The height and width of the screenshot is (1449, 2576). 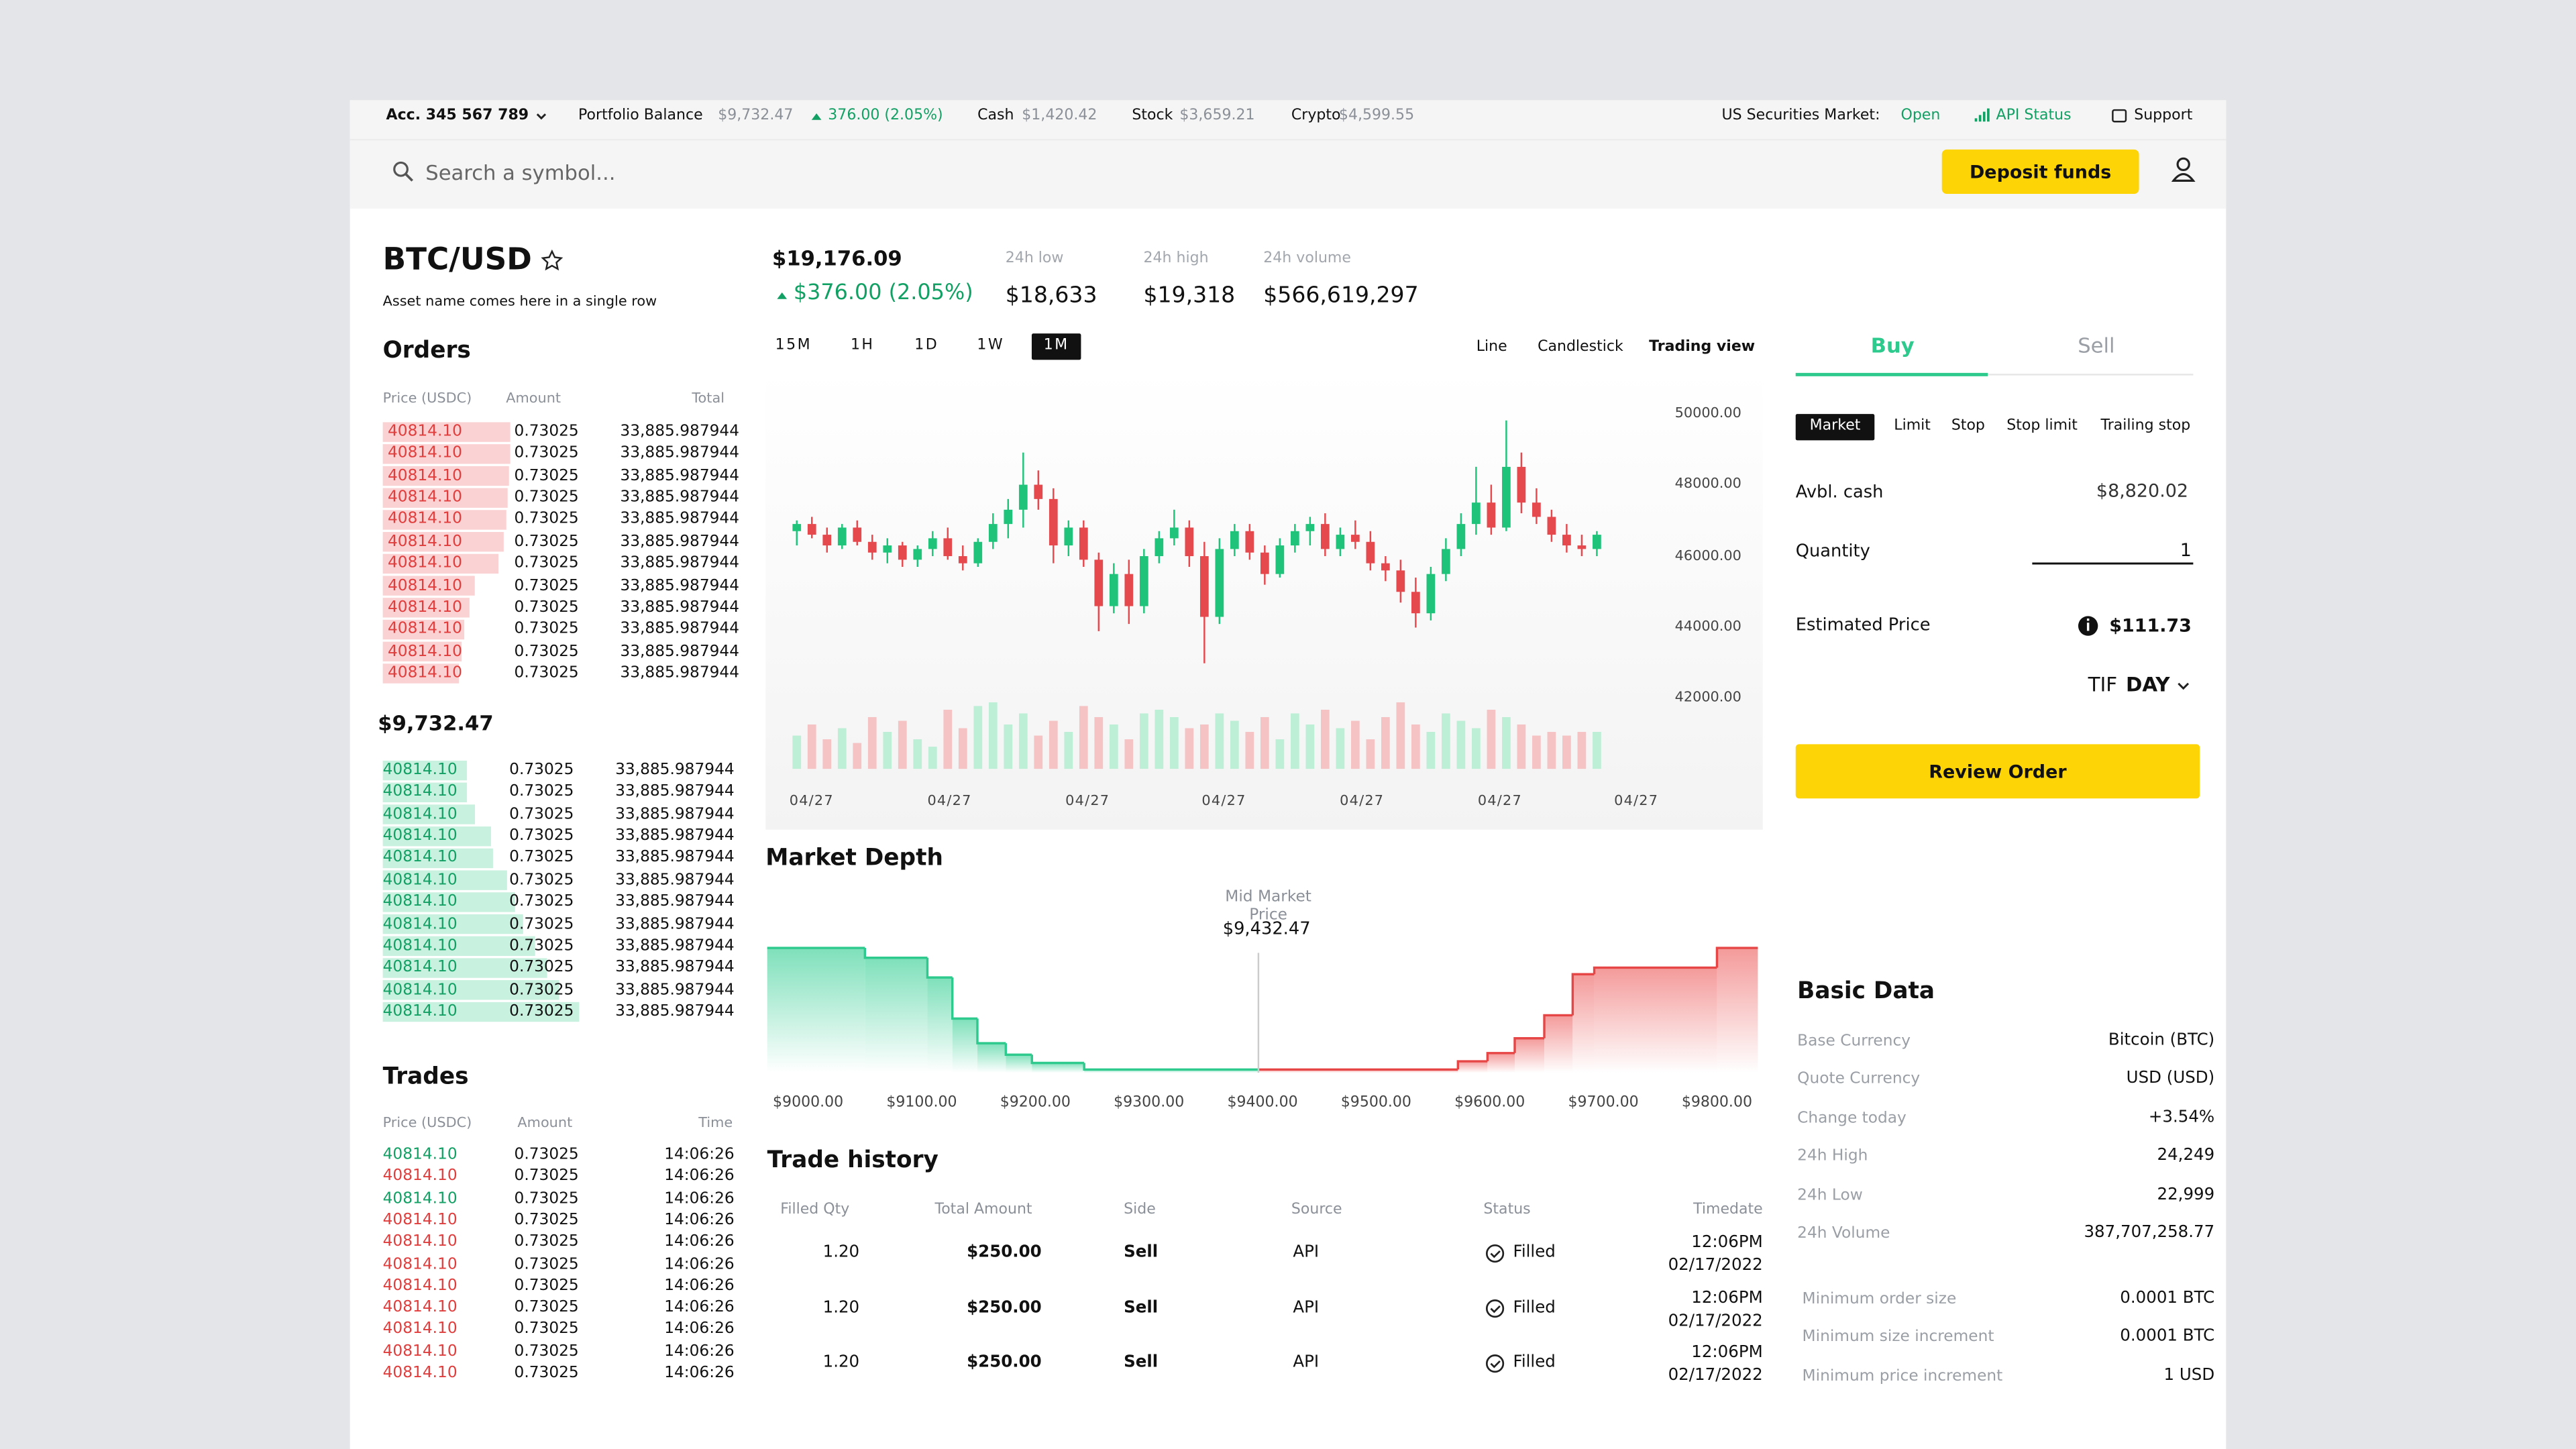 What do you see at coordinates (426, 350) in the screenshot?
I see `label: Orders` at bounding box center [426, 350].